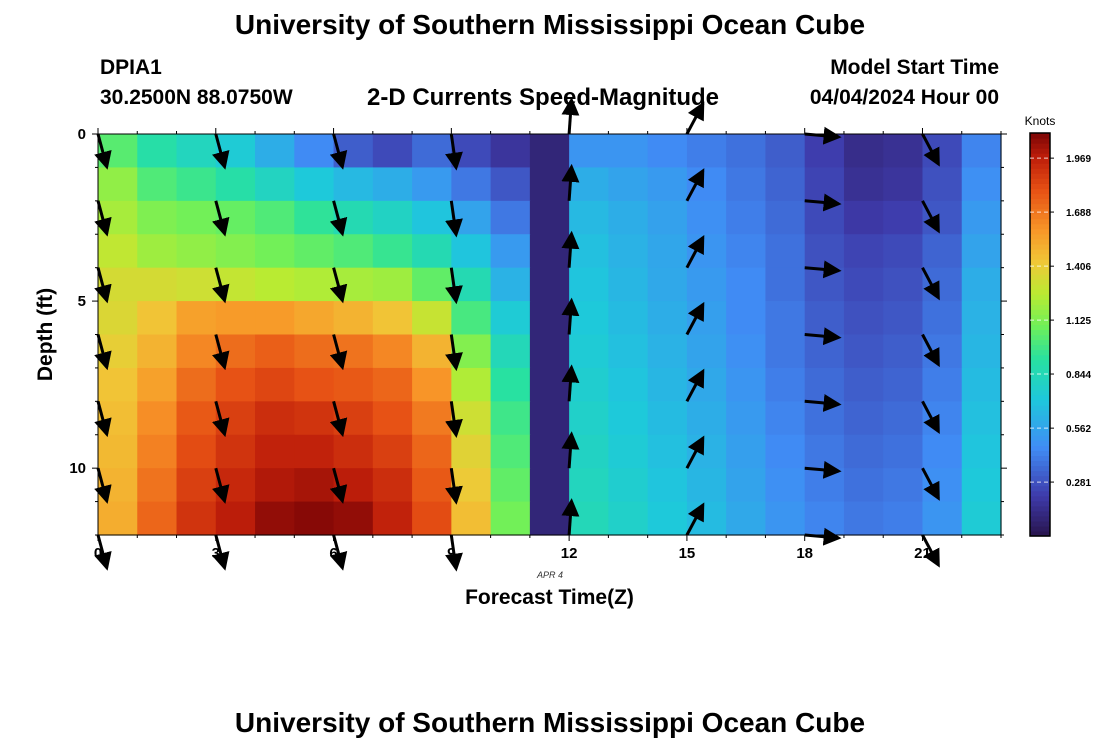 The width and height of the screenshot is (1100, 755). What do you see at coordinates (131, 67) in the screenshot?
I see `station-id: DPIA1` at bounding box center [131, 67].